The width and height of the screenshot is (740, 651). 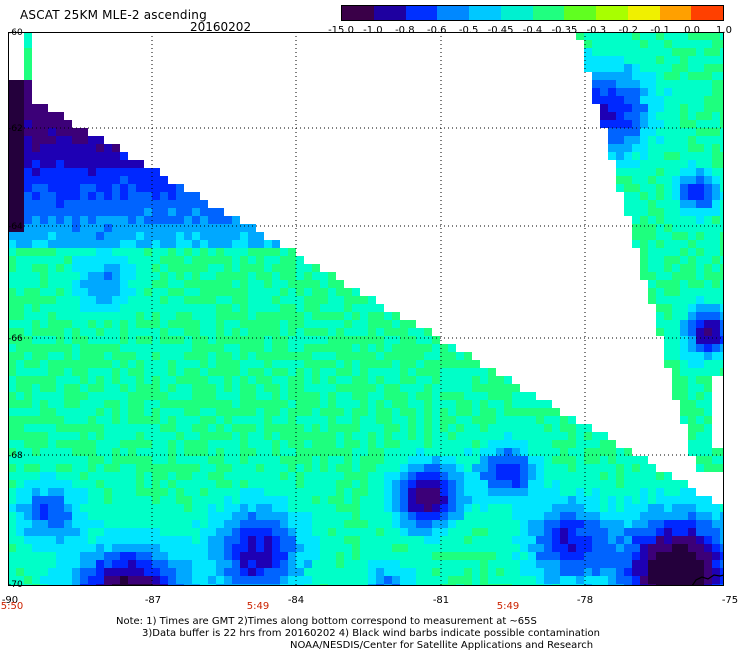 What do you see at coordinates (341, 30) in the screenshot?
I see `colorbar-tick-label: -15.0` at bounding box center [341, 30].